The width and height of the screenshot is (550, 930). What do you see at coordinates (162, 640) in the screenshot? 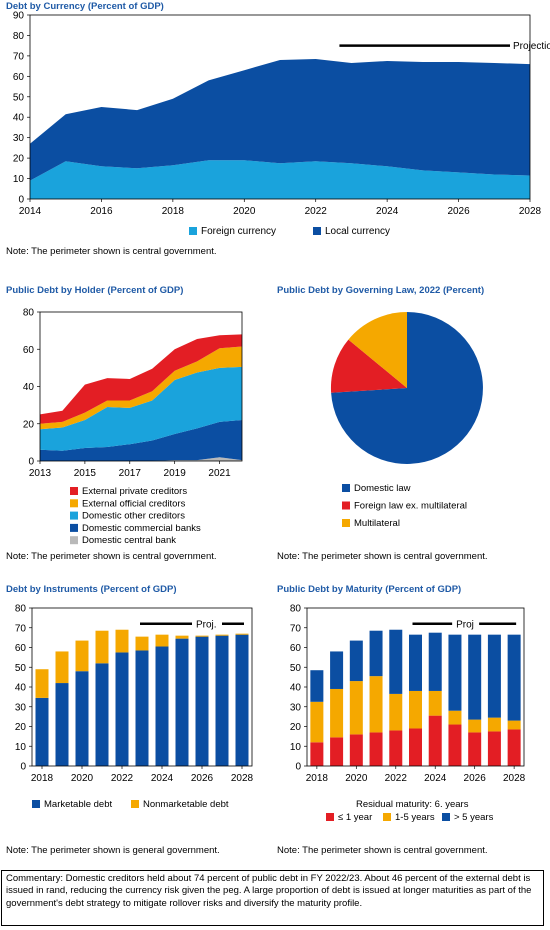
I see `bar-segment-nonmarketable-debt-2024` at bounding box center [162, 640].